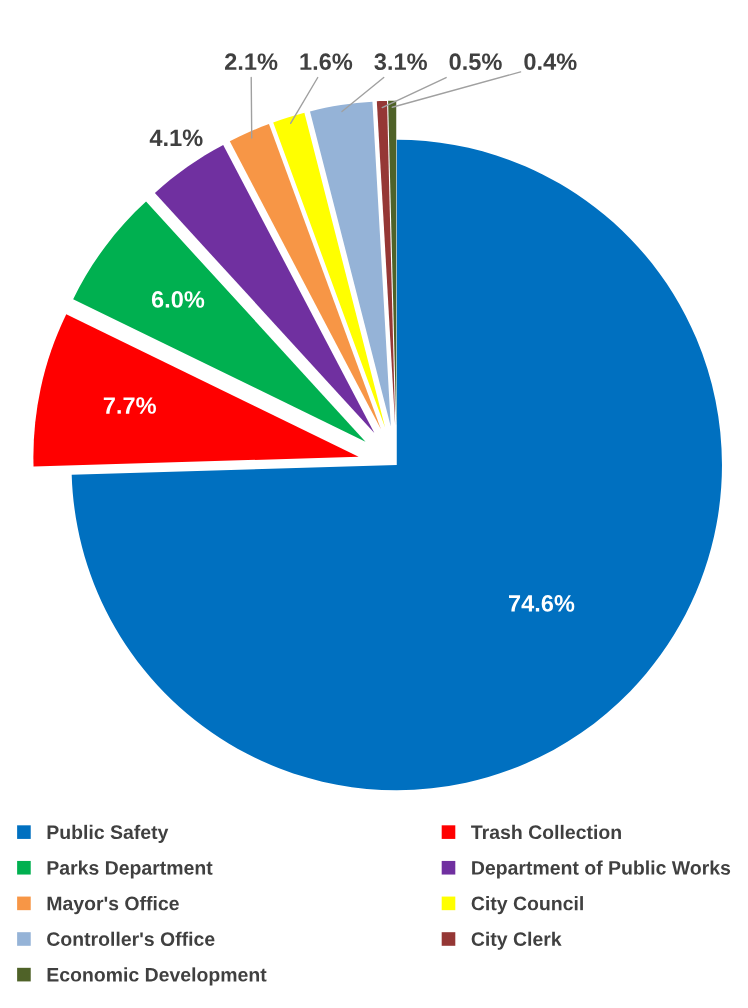 The image size is (748, 1008). I want to click on legend-label: Department of Public Works, so click(601, 869).